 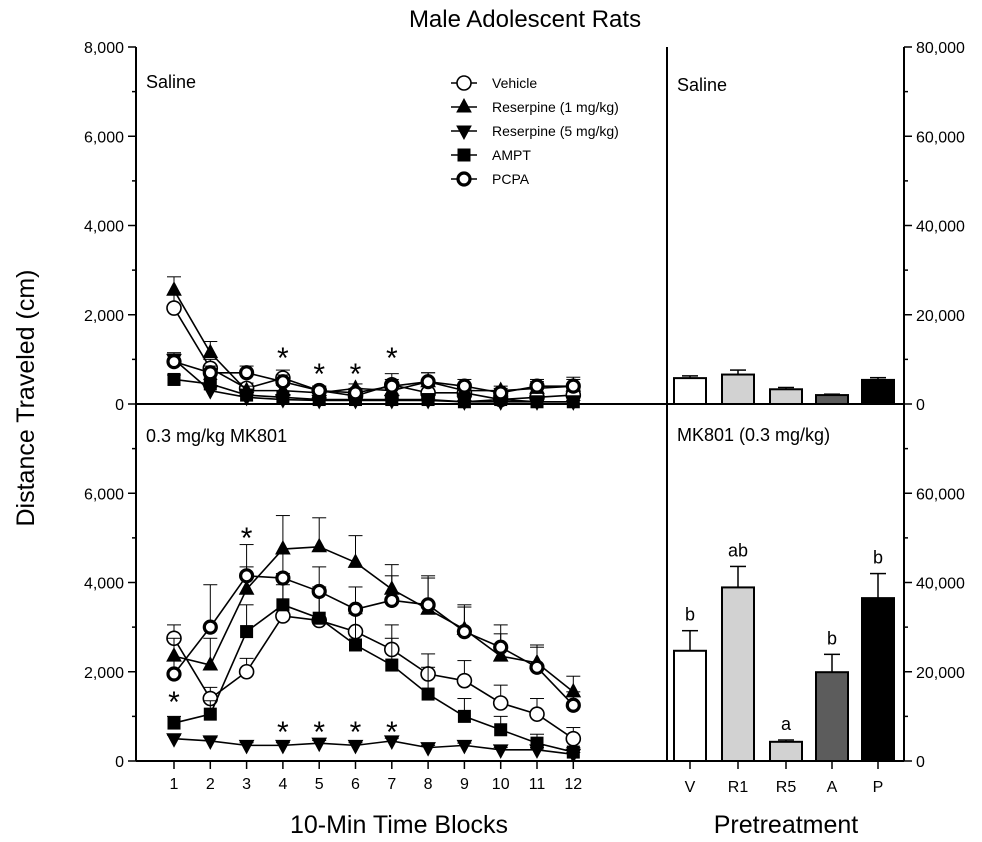 What do you see at coordinates (511, 155) in the screenshot?
I see `legend-label: AMPT` at bounding box center [511, 155].